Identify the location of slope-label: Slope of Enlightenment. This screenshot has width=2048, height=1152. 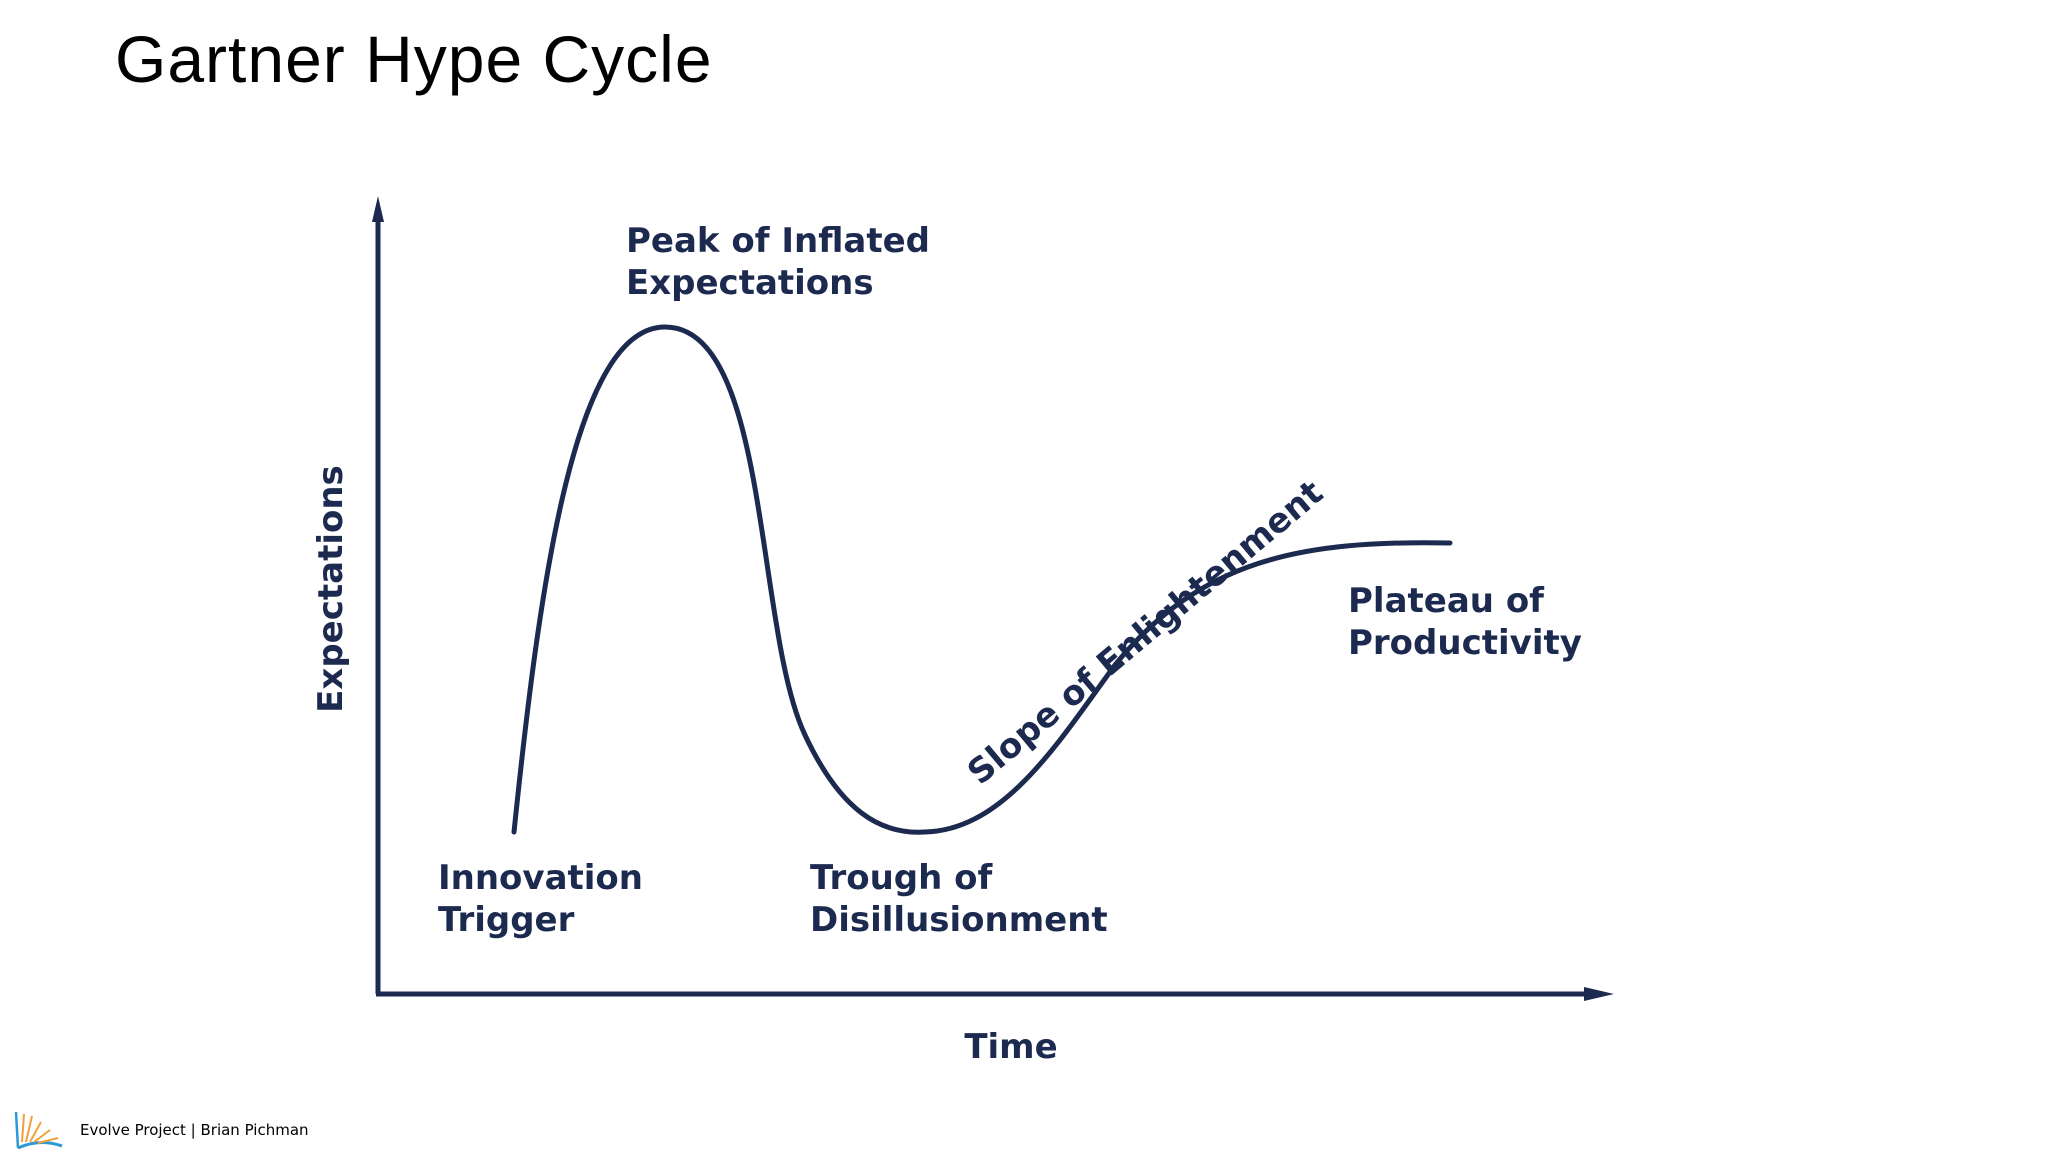
(1145, 633).